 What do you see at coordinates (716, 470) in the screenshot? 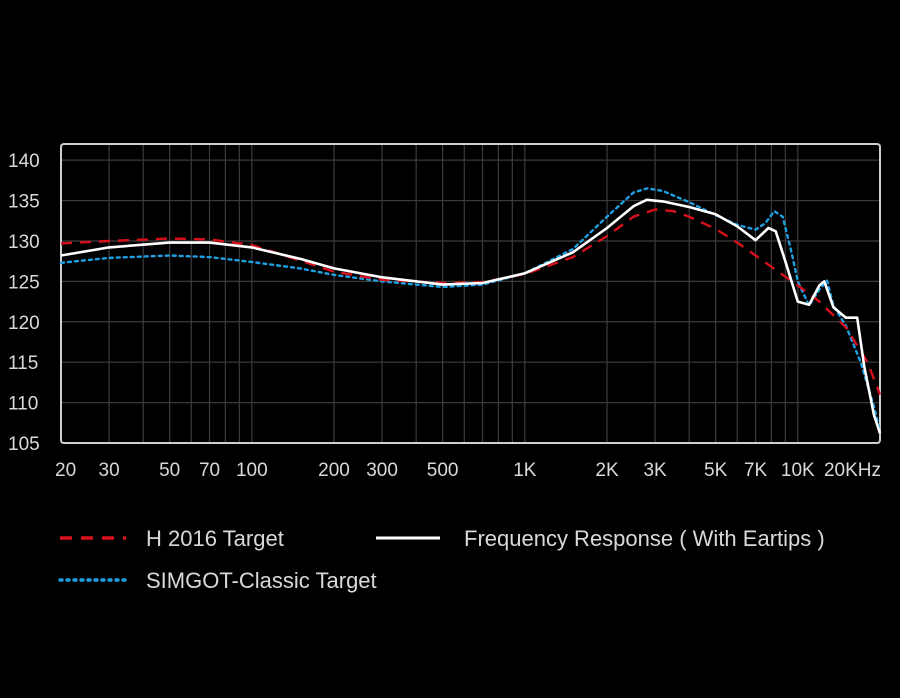
I see `x-tick-label: 5K` at bounding box center [716, 470].